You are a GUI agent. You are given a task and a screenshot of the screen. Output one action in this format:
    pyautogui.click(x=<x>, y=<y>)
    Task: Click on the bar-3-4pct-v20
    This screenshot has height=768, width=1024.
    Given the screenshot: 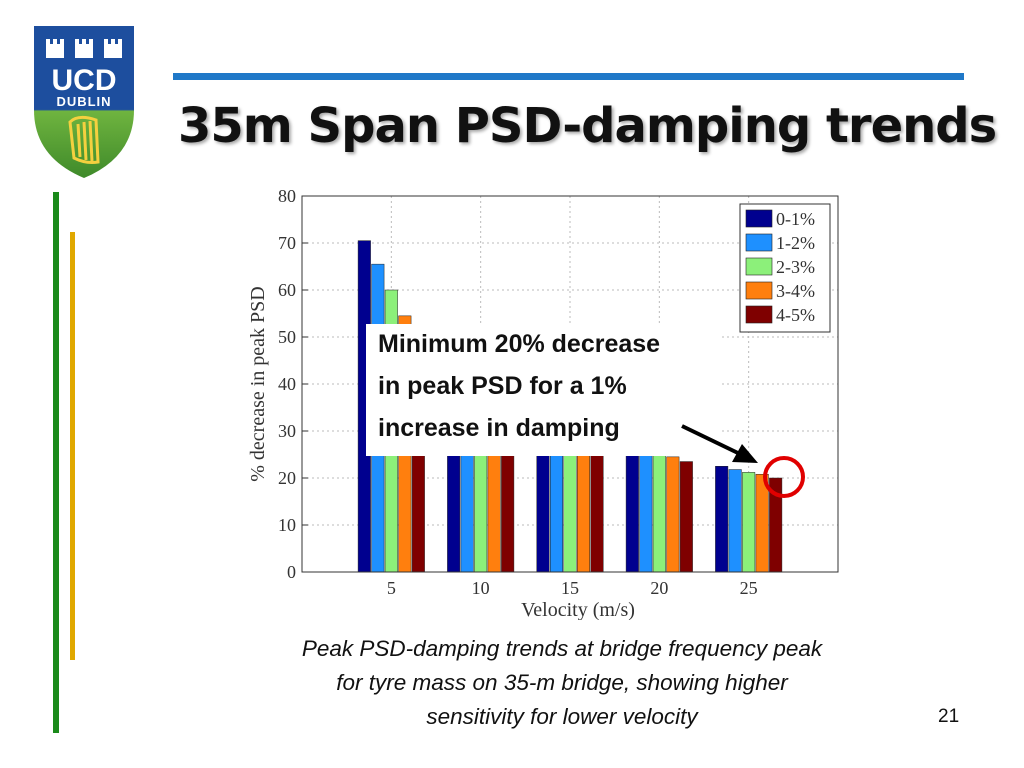 What is the action you would take?
    pyautogui.click(x=673, y=514)
    